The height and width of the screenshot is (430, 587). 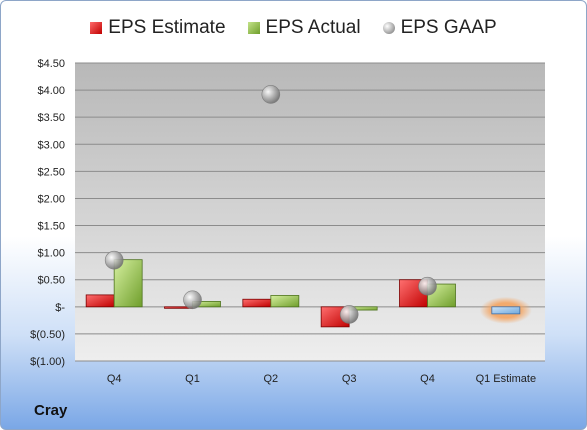 What do you see at coordinates (388, 28) in the screenshot?
I see `gaap-swatch-icon` at bounding box center [388, 28].